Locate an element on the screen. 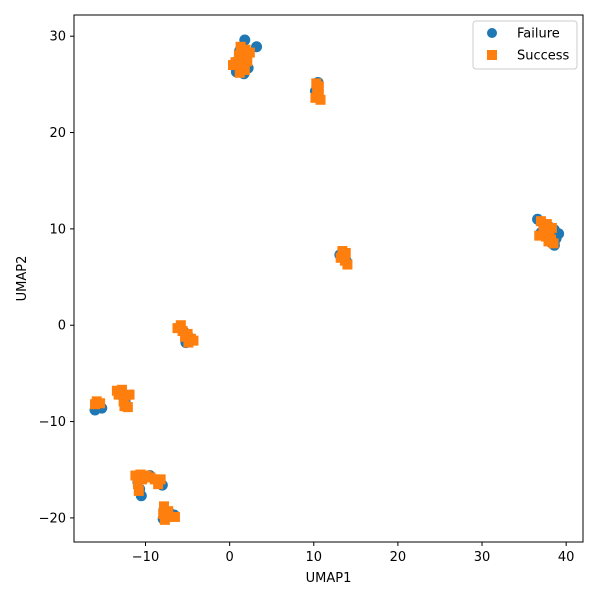 This screenshot has height=600, width=600. y-tick-label: 20 is located at coordinates (57, 133).